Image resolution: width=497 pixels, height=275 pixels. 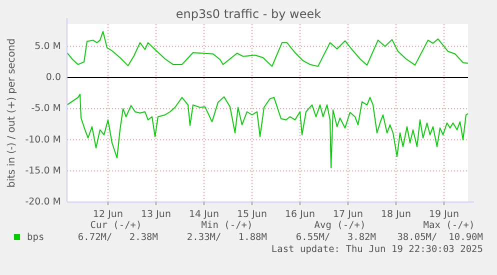 What do you see at coordinates (53, 78) in the screenshot?
I see `y-tick-label: 0.0` at bounding box center [53, 78].